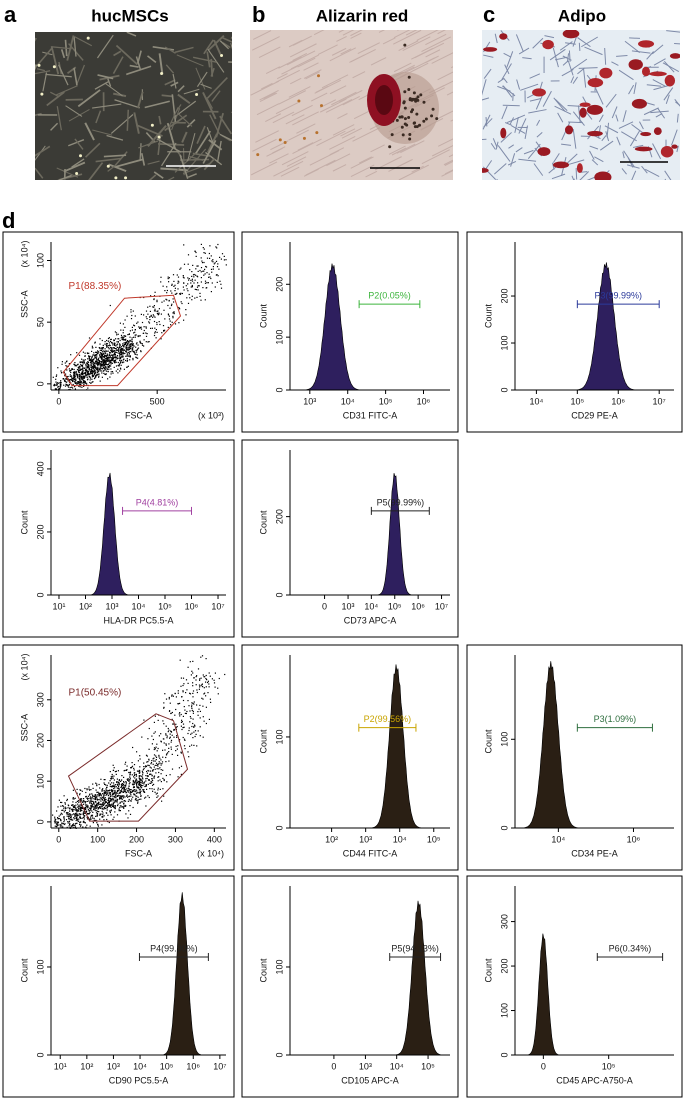  Describe the element at coordinates (585, 104) in the screenshot. I see `lipid` at that location.